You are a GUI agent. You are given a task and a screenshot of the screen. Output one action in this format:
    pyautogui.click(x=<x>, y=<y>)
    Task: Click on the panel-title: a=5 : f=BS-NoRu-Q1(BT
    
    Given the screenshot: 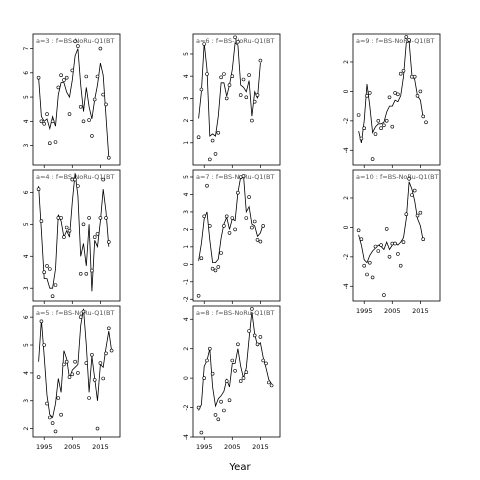 What is the action you would take?
    pyautogui.click(x=75, y=313)
    